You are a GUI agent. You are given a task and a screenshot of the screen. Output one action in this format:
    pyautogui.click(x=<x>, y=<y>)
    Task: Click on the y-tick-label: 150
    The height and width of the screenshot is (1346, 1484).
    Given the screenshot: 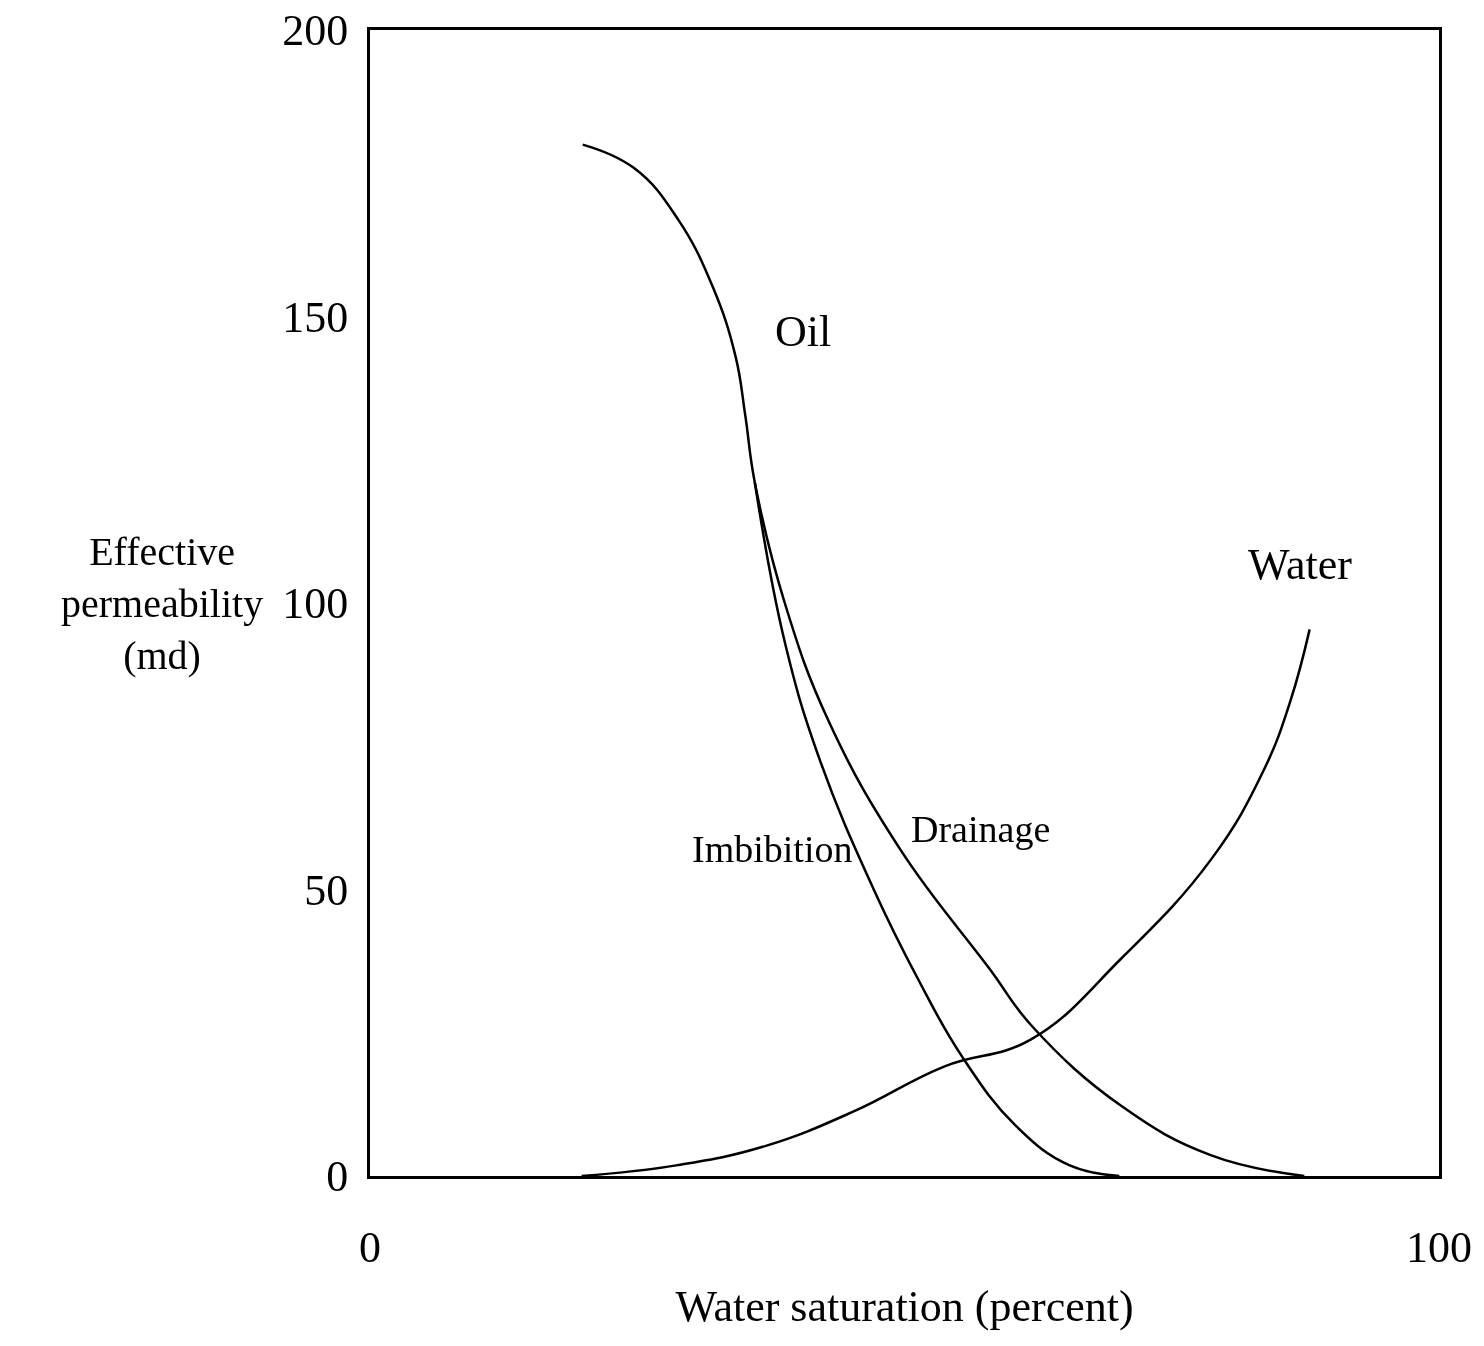 What is the action you would take?
    pyautogui.click(x=315, y=317)
    